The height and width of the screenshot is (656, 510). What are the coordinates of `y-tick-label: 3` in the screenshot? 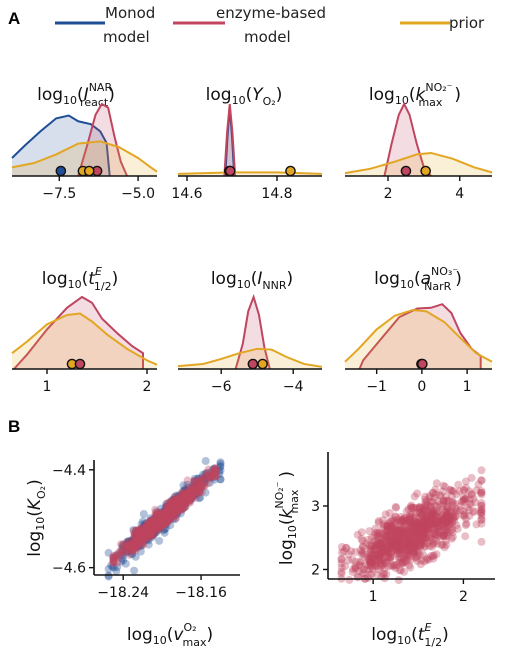 It's located at (315, 507).